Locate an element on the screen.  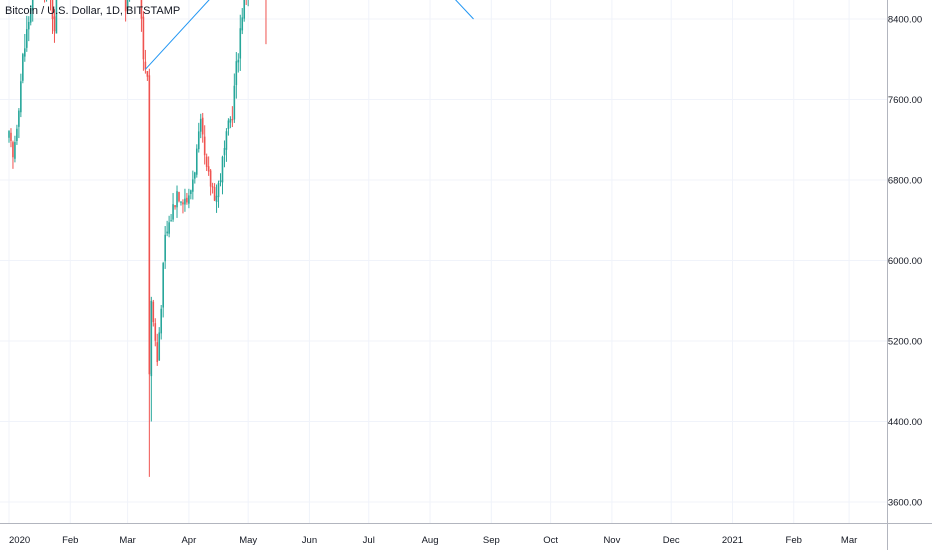
price-tick-label: 7600.00 is located at coordinates (905, 100).